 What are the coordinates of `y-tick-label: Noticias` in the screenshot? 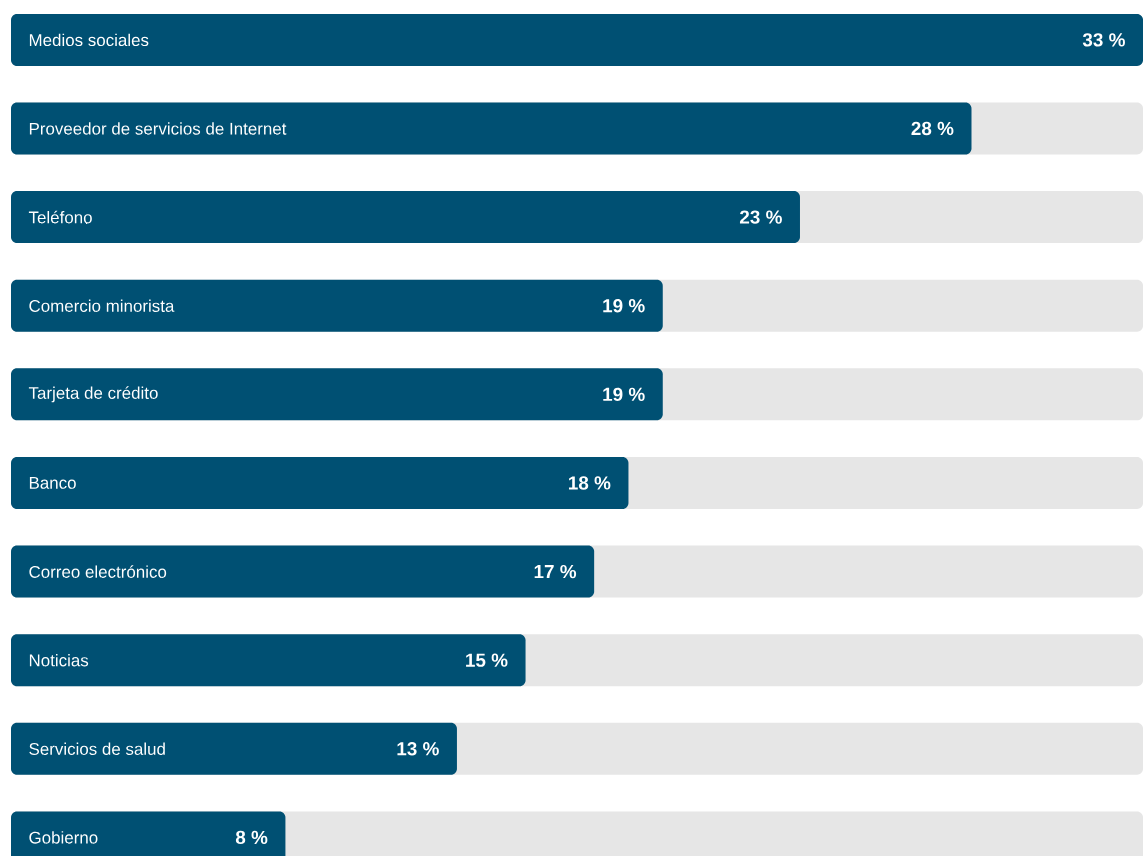 It's located at (59, 660).